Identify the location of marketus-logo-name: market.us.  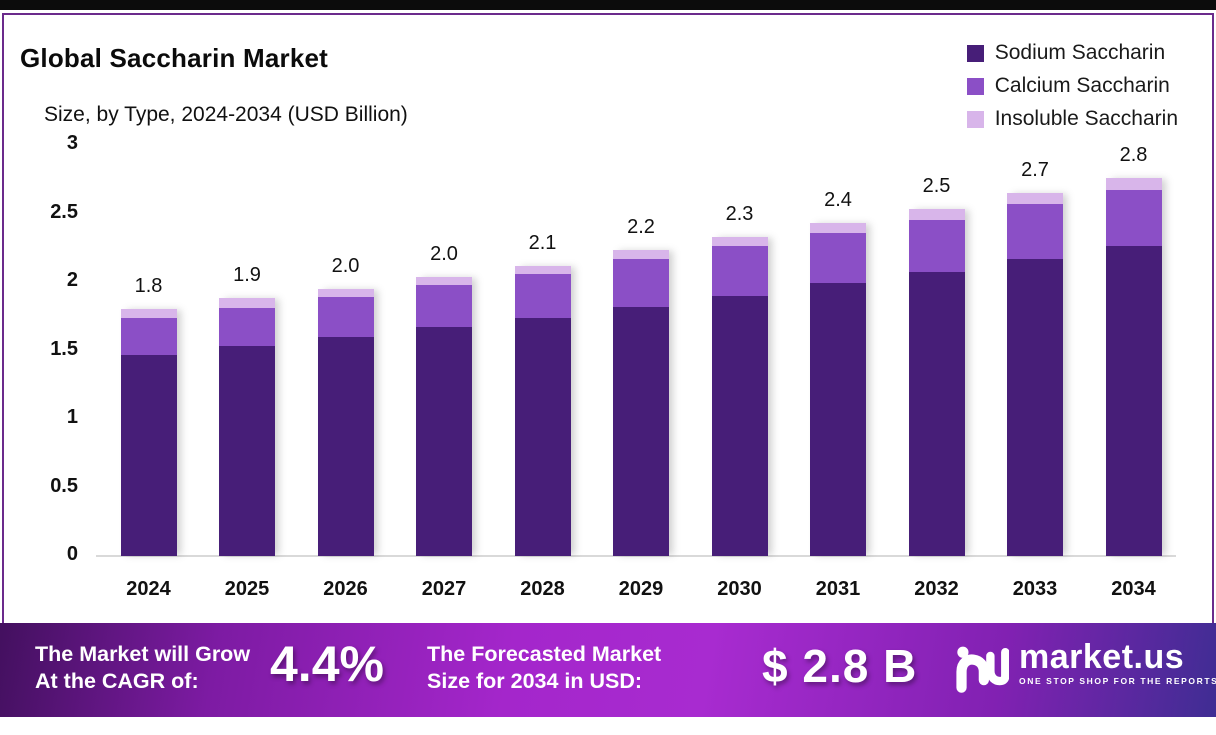
(1102, 657).